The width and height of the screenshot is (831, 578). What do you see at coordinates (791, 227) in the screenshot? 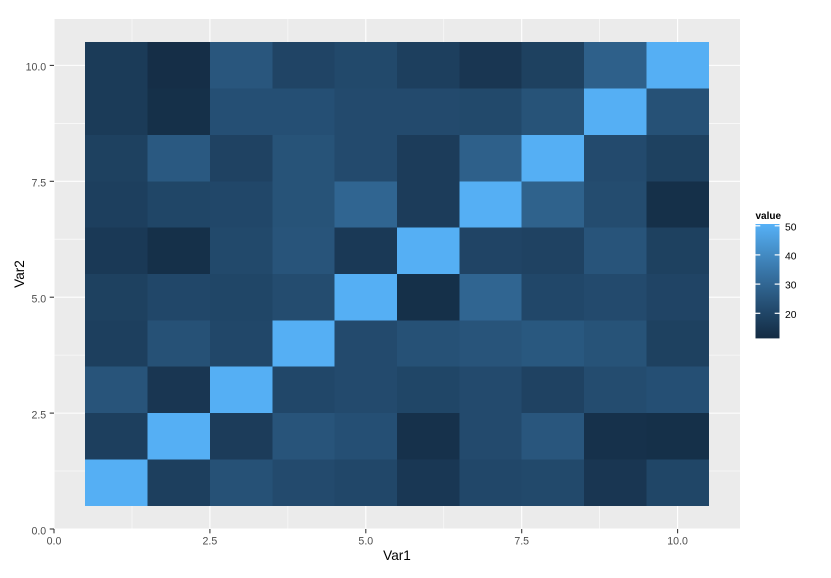
I see `svg-text: 50` at bounding box center [791, 227].